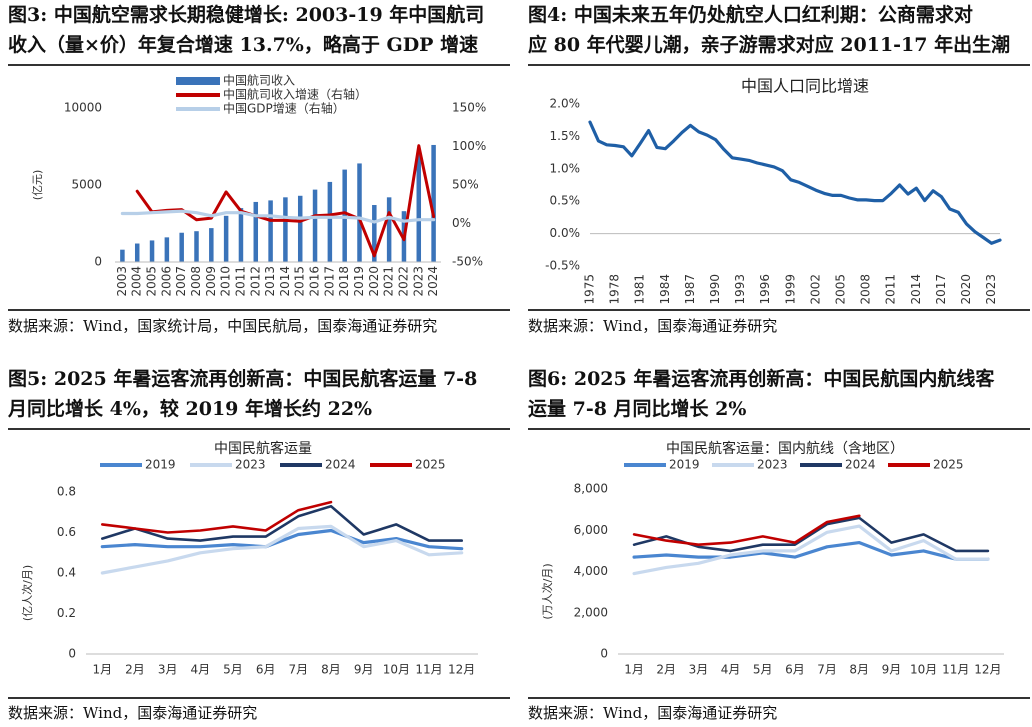 This screenshot has height=727, width=1032. I want to click on figure-5-title-rule, so click(259, 429).